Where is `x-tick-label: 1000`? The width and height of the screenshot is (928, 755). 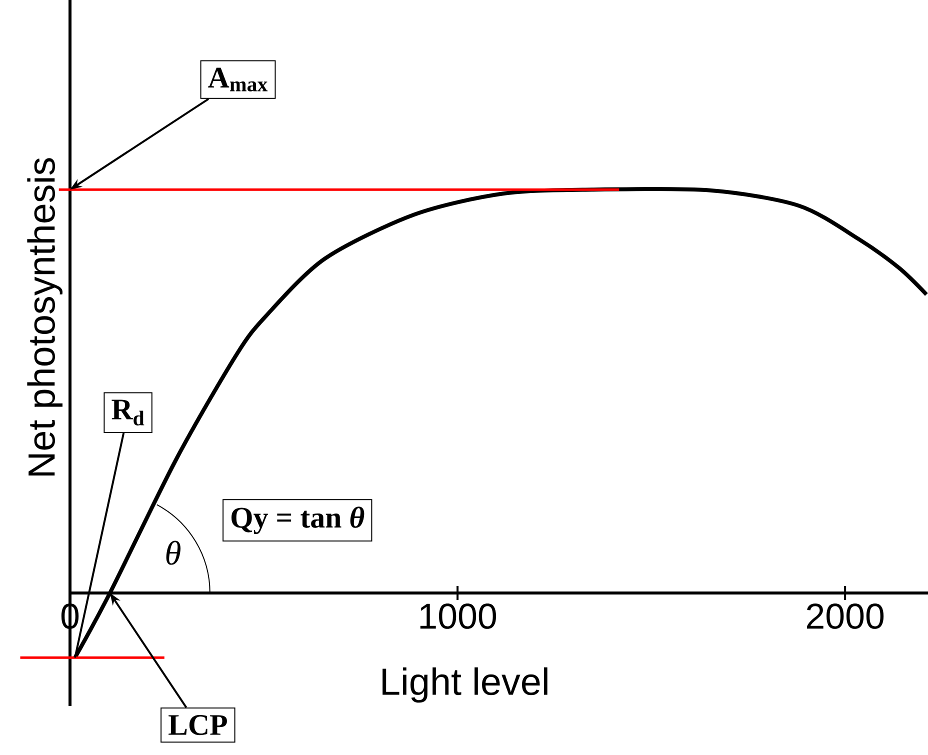
x-tick-label: 1000 is located at coordinates (458, 616).